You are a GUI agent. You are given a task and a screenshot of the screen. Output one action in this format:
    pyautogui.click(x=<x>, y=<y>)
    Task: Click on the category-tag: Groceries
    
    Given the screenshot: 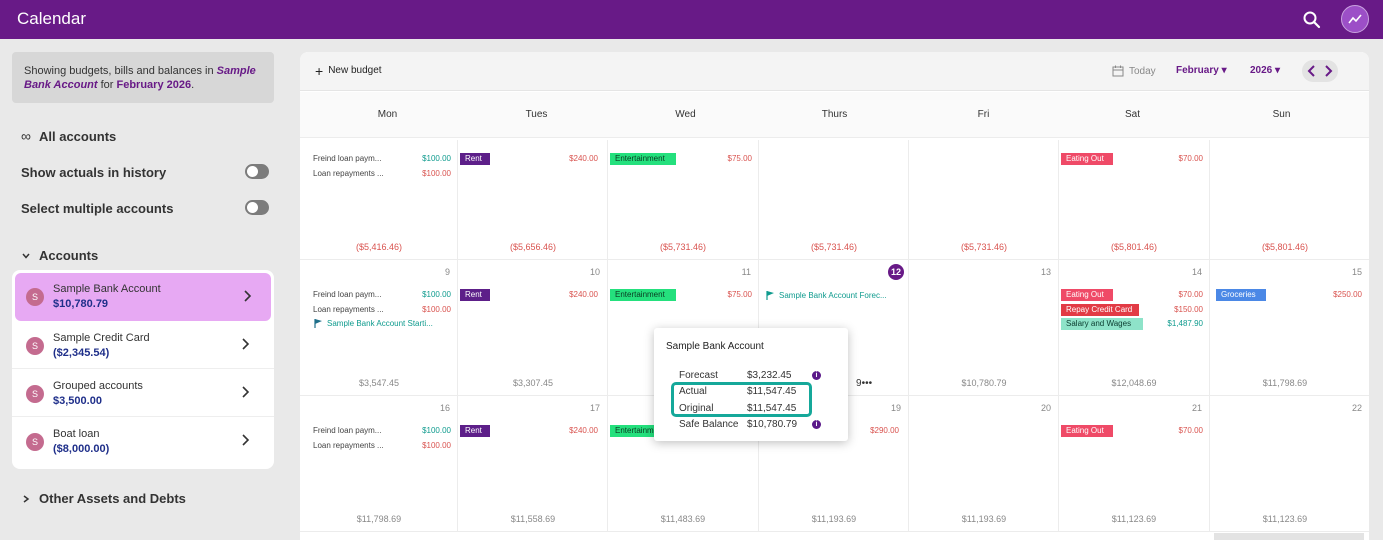 What is the action you would take?
    pyautogui.click(x=1241, y=295)
    